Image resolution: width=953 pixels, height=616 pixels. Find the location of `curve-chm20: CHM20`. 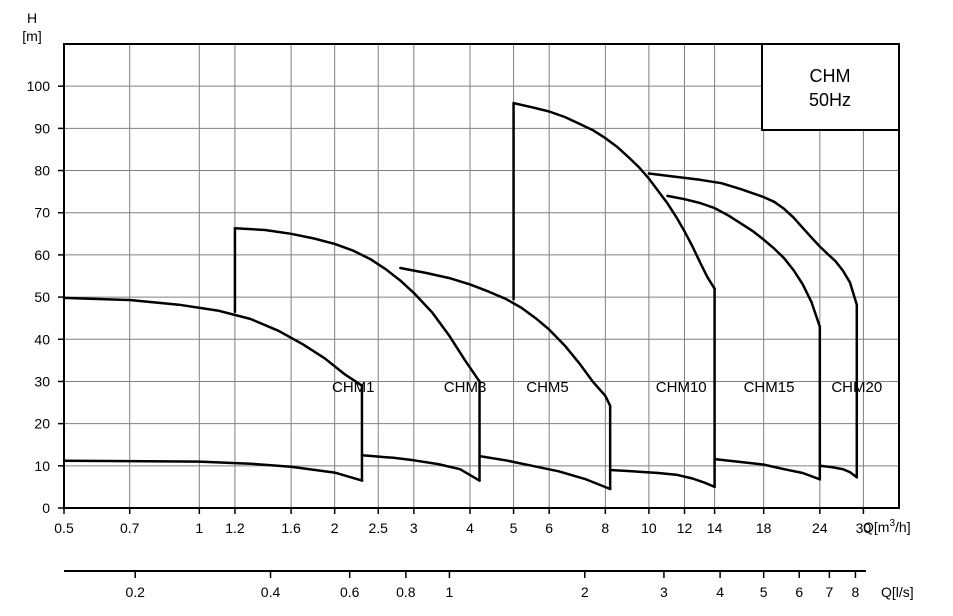

curve-chm20: CHM20 is located at coordinates (764, 325).